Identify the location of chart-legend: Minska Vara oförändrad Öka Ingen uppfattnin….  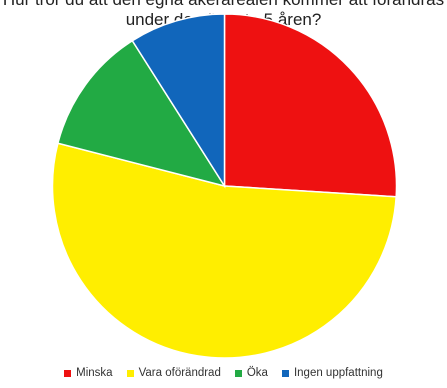
(223, 373).